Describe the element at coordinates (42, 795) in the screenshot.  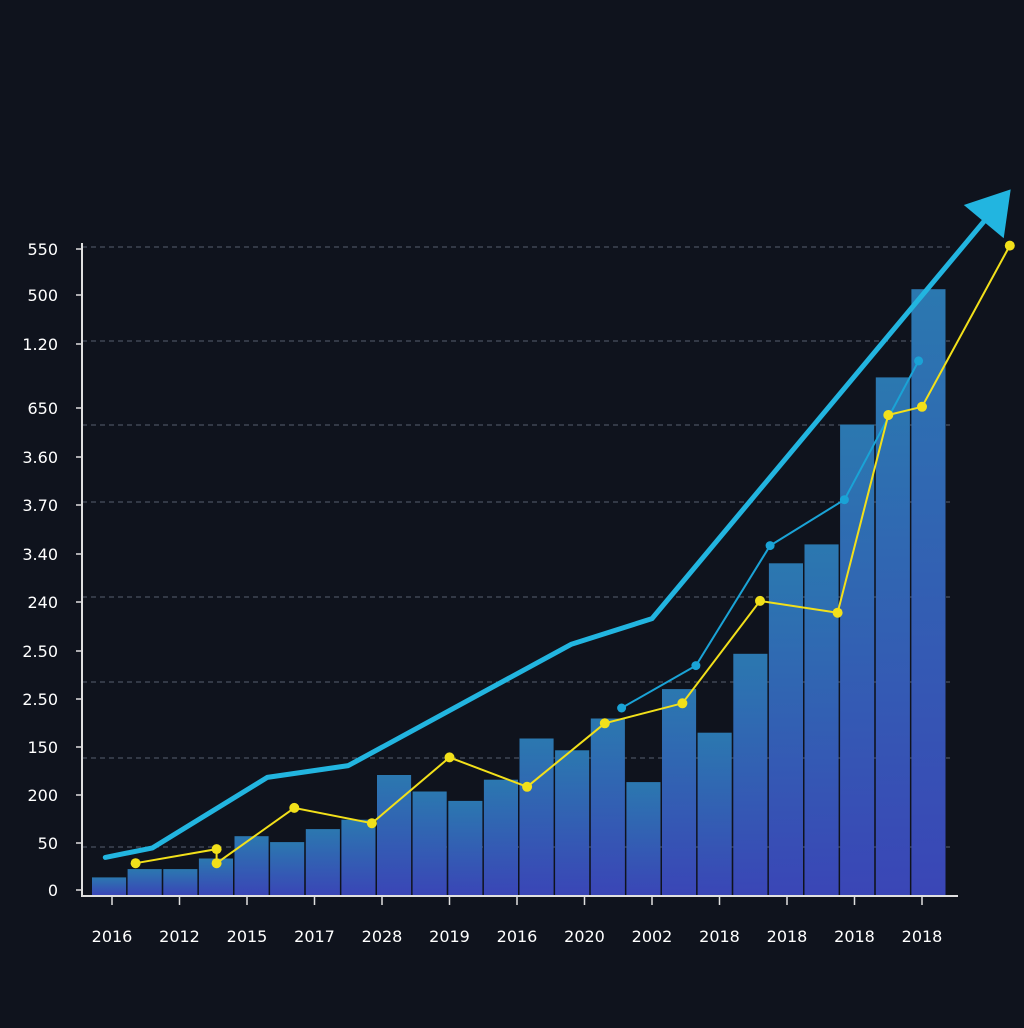
I see `y-tick-label: 200` at that location.